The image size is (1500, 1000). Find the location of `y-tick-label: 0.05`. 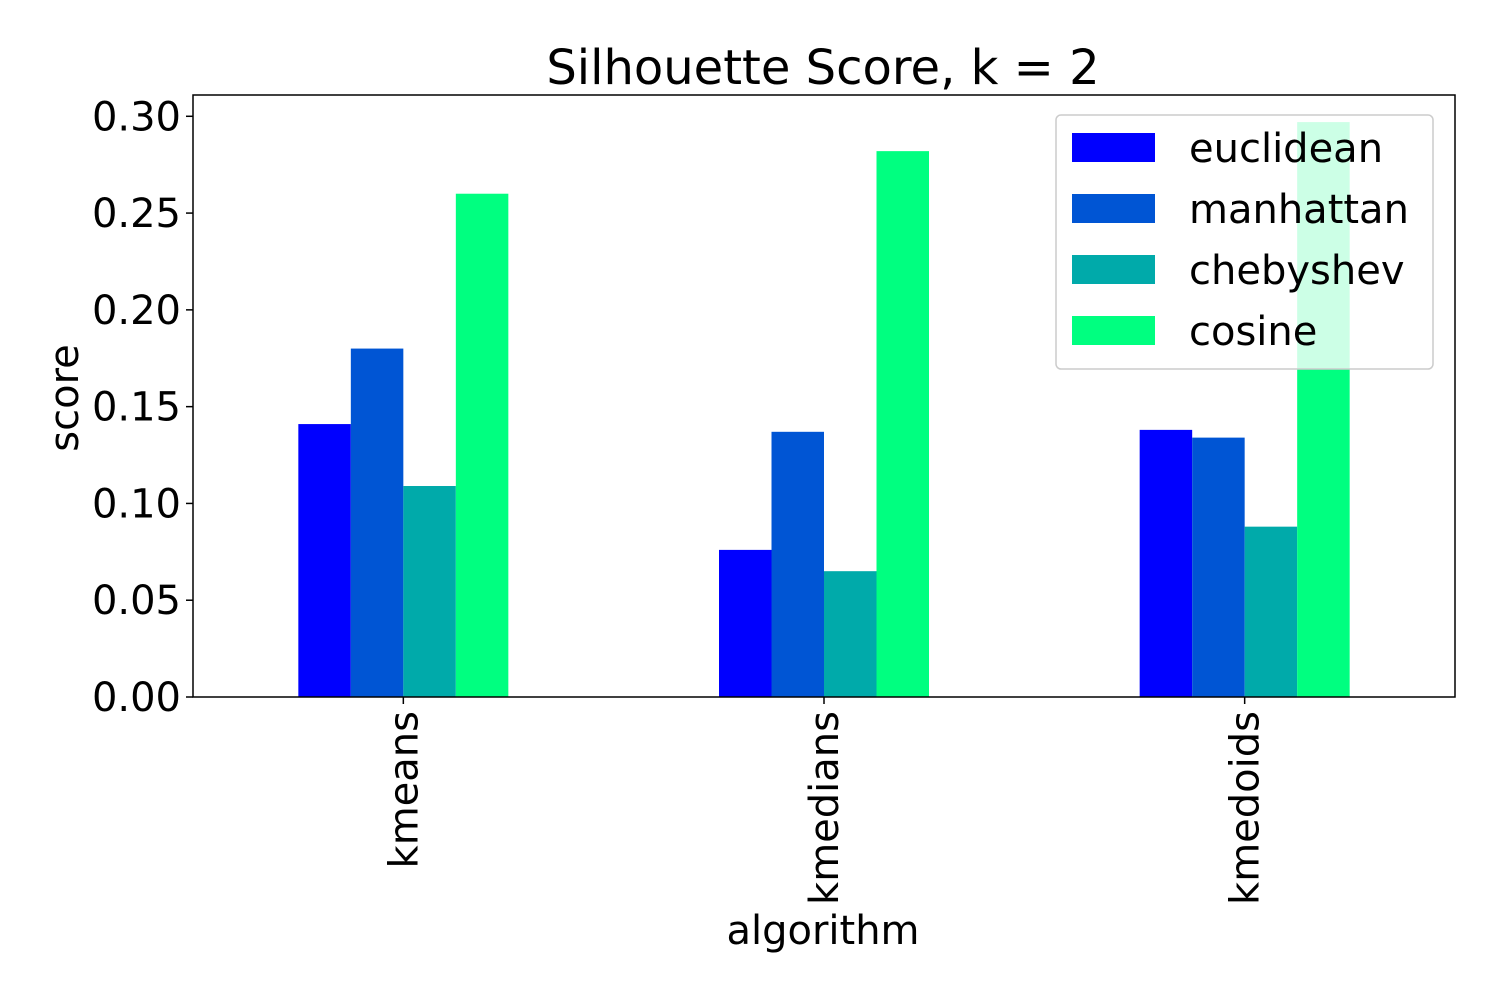

y-tick-label: 0.05 is located at coordinates (136, 601).